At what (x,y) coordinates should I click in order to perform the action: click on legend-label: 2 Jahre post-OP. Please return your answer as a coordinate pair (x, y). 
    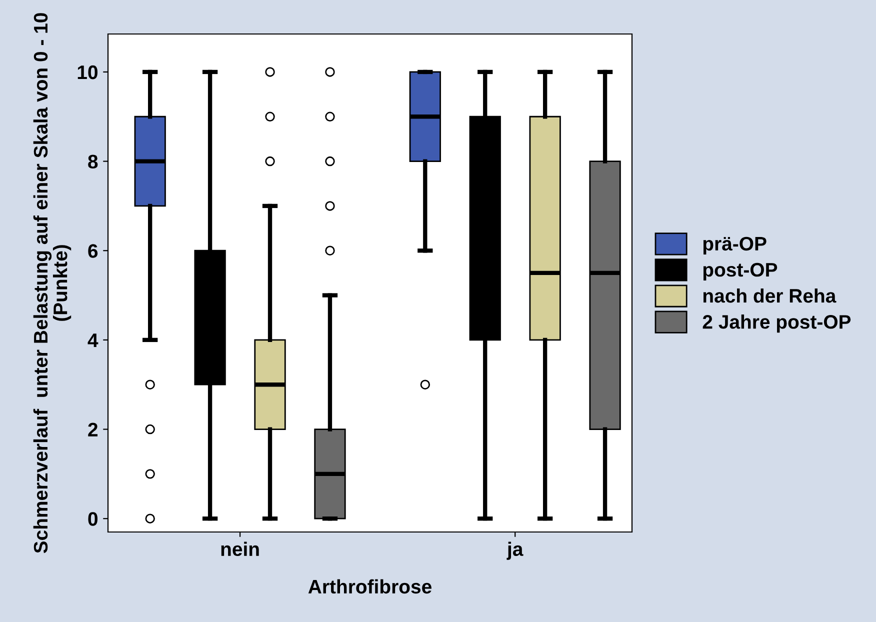
    Looking at the image, I should click on (776, 323).